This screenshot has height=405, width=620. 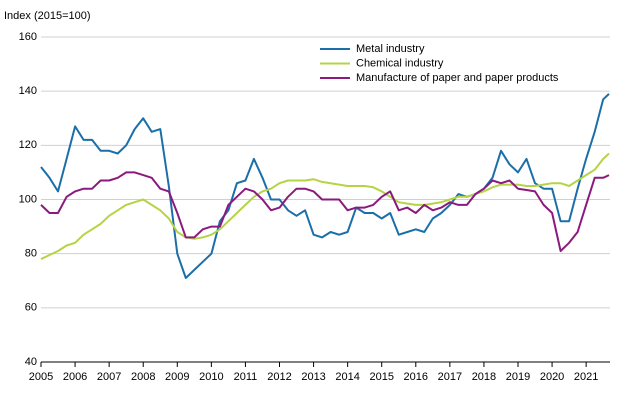 What do you see at coordinates (211, 377) in the screenshot?
I see `x-tick-label: 2010` at bounding box center [211, 377].